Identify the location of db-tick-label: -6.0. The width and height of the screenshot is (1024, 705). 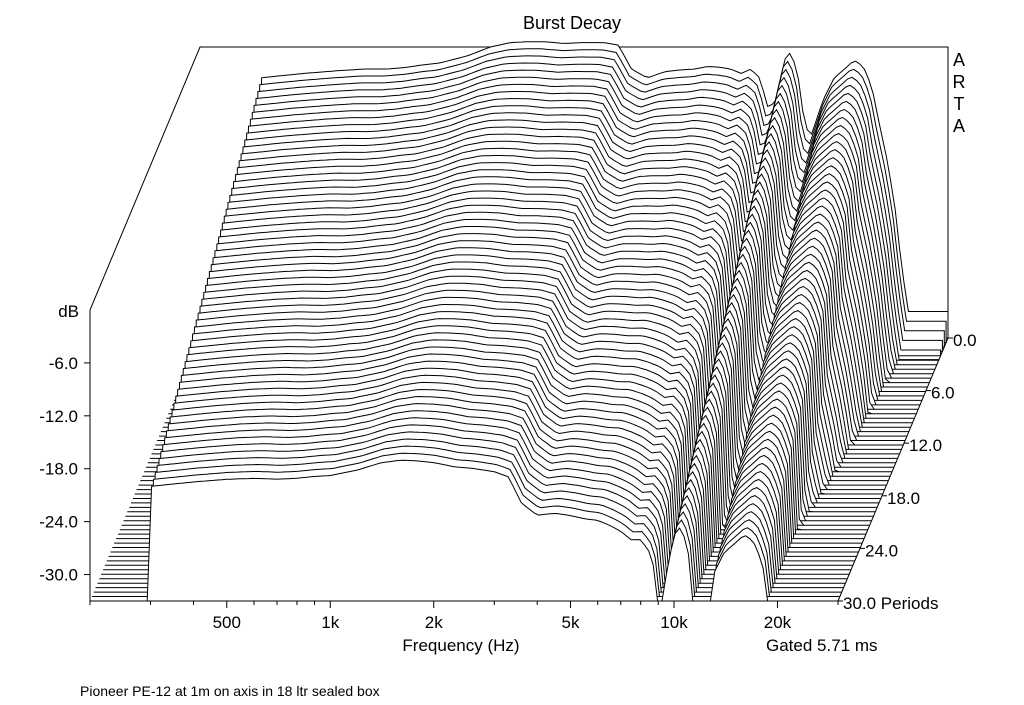
(63, 363).